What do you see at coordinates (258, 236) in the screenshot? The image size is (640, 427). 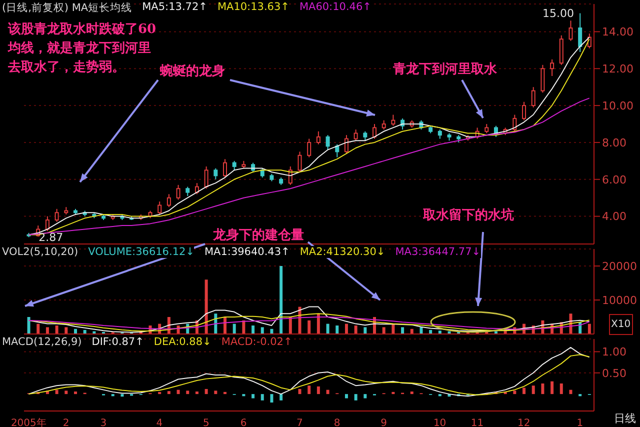 I see `annotation: 龙身下的建仓量` at bounding box center [258, 236].